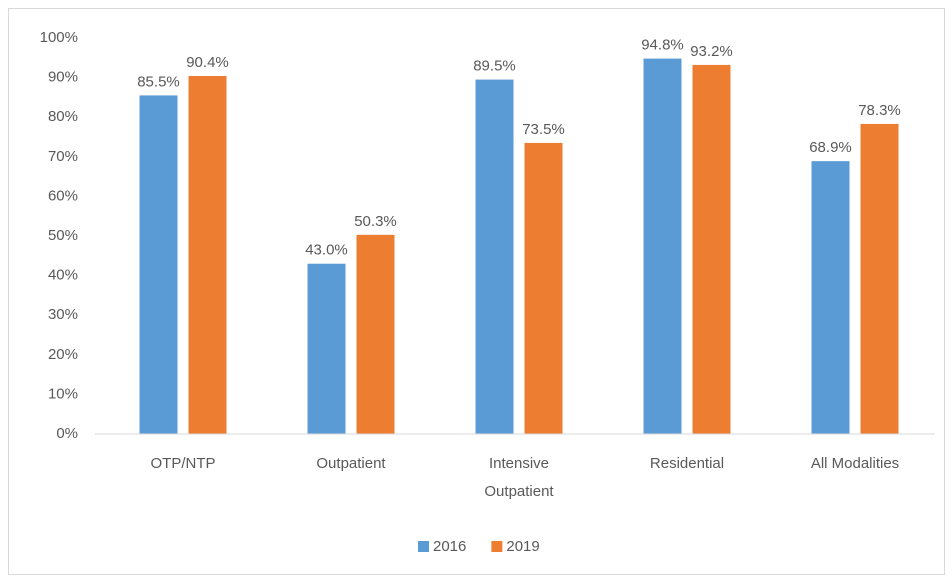  What do you see at coordinates (63, 77) in the screenshot?
I see `y-tick-label: 90%` at bounding box center [63, 77].